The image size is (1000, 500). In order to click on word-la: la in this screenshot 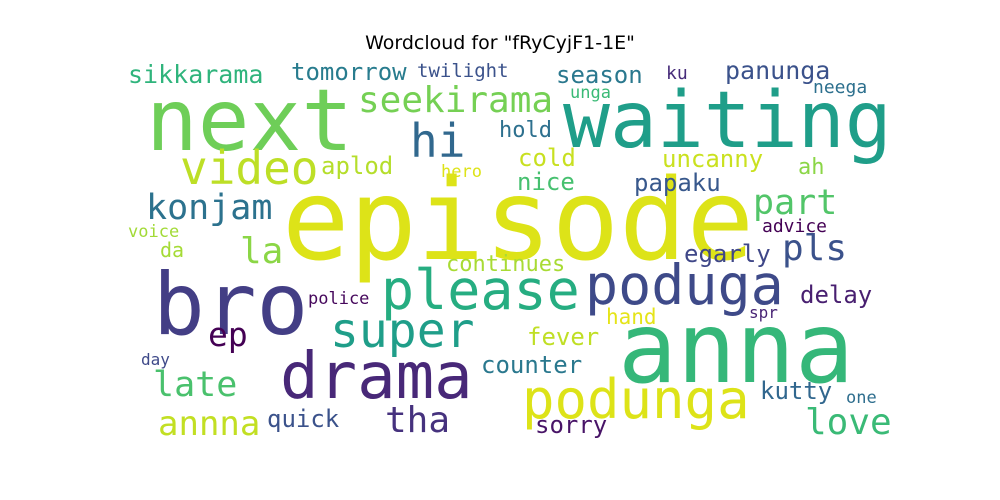, I will do `click(262, 251)`.